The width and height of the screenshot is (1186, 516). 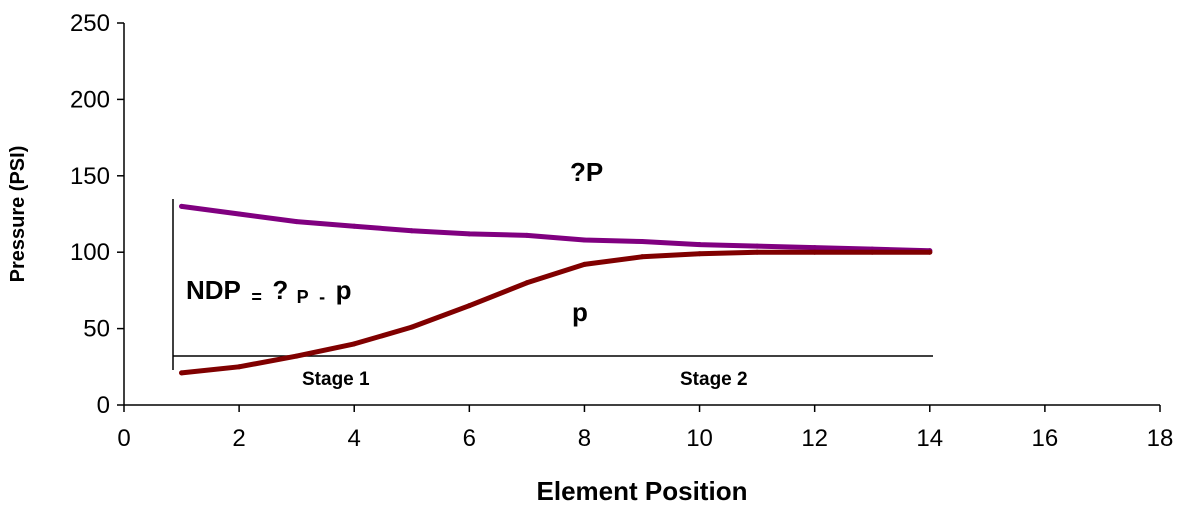 What do you see at coordinates (586, 172) in the screenshot?
I see `delta-p-label: ?P` at bounding box center [586, 172].